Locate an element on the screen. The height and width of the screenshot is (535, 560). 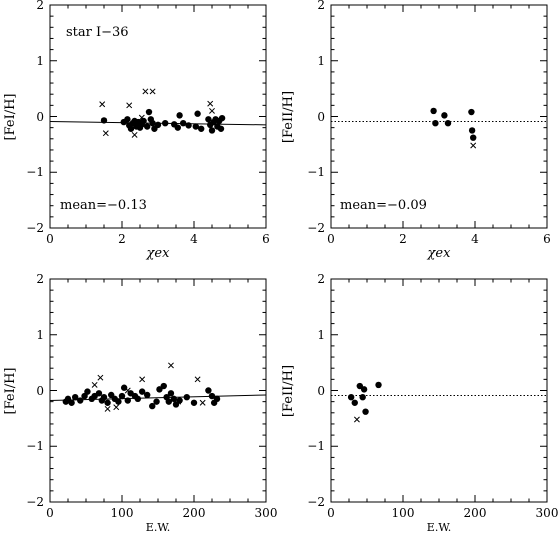
y-tick-labels: 2 1 0 −1 −2 is located at coordinates (35, 117).